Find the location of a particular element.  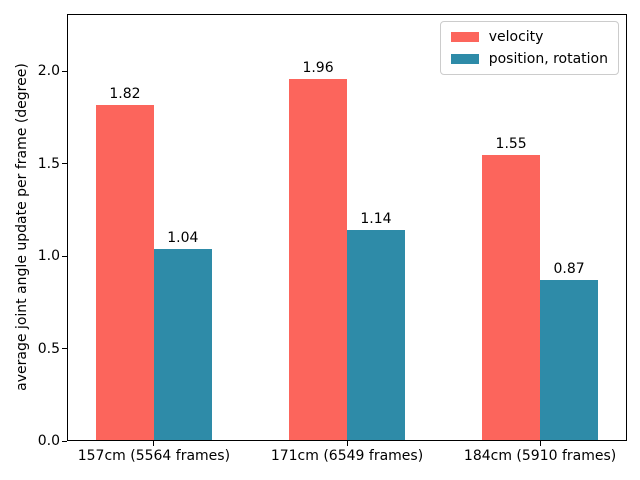

bar-value-label: 1.82 is located at coordinates (125, 93).